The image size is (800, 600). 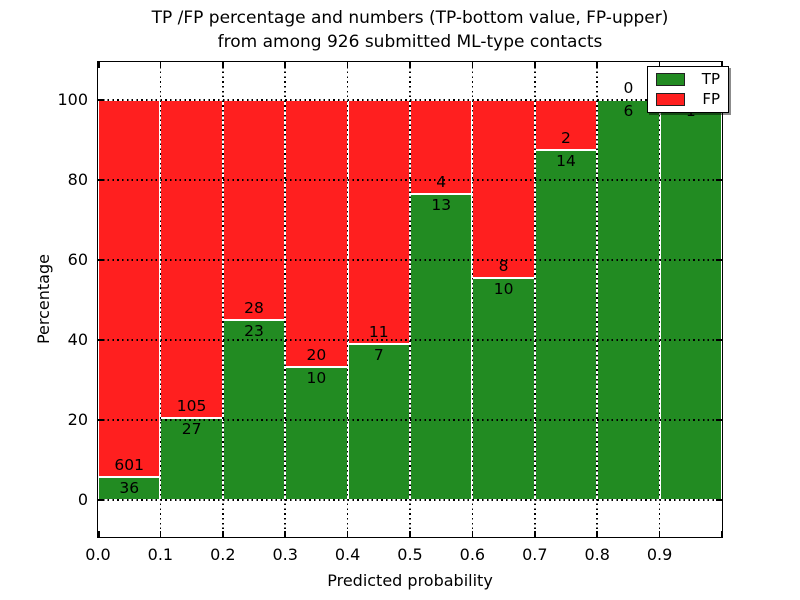 I want to click on bar-fp-count-label: 8, so click(x=503, y=265).